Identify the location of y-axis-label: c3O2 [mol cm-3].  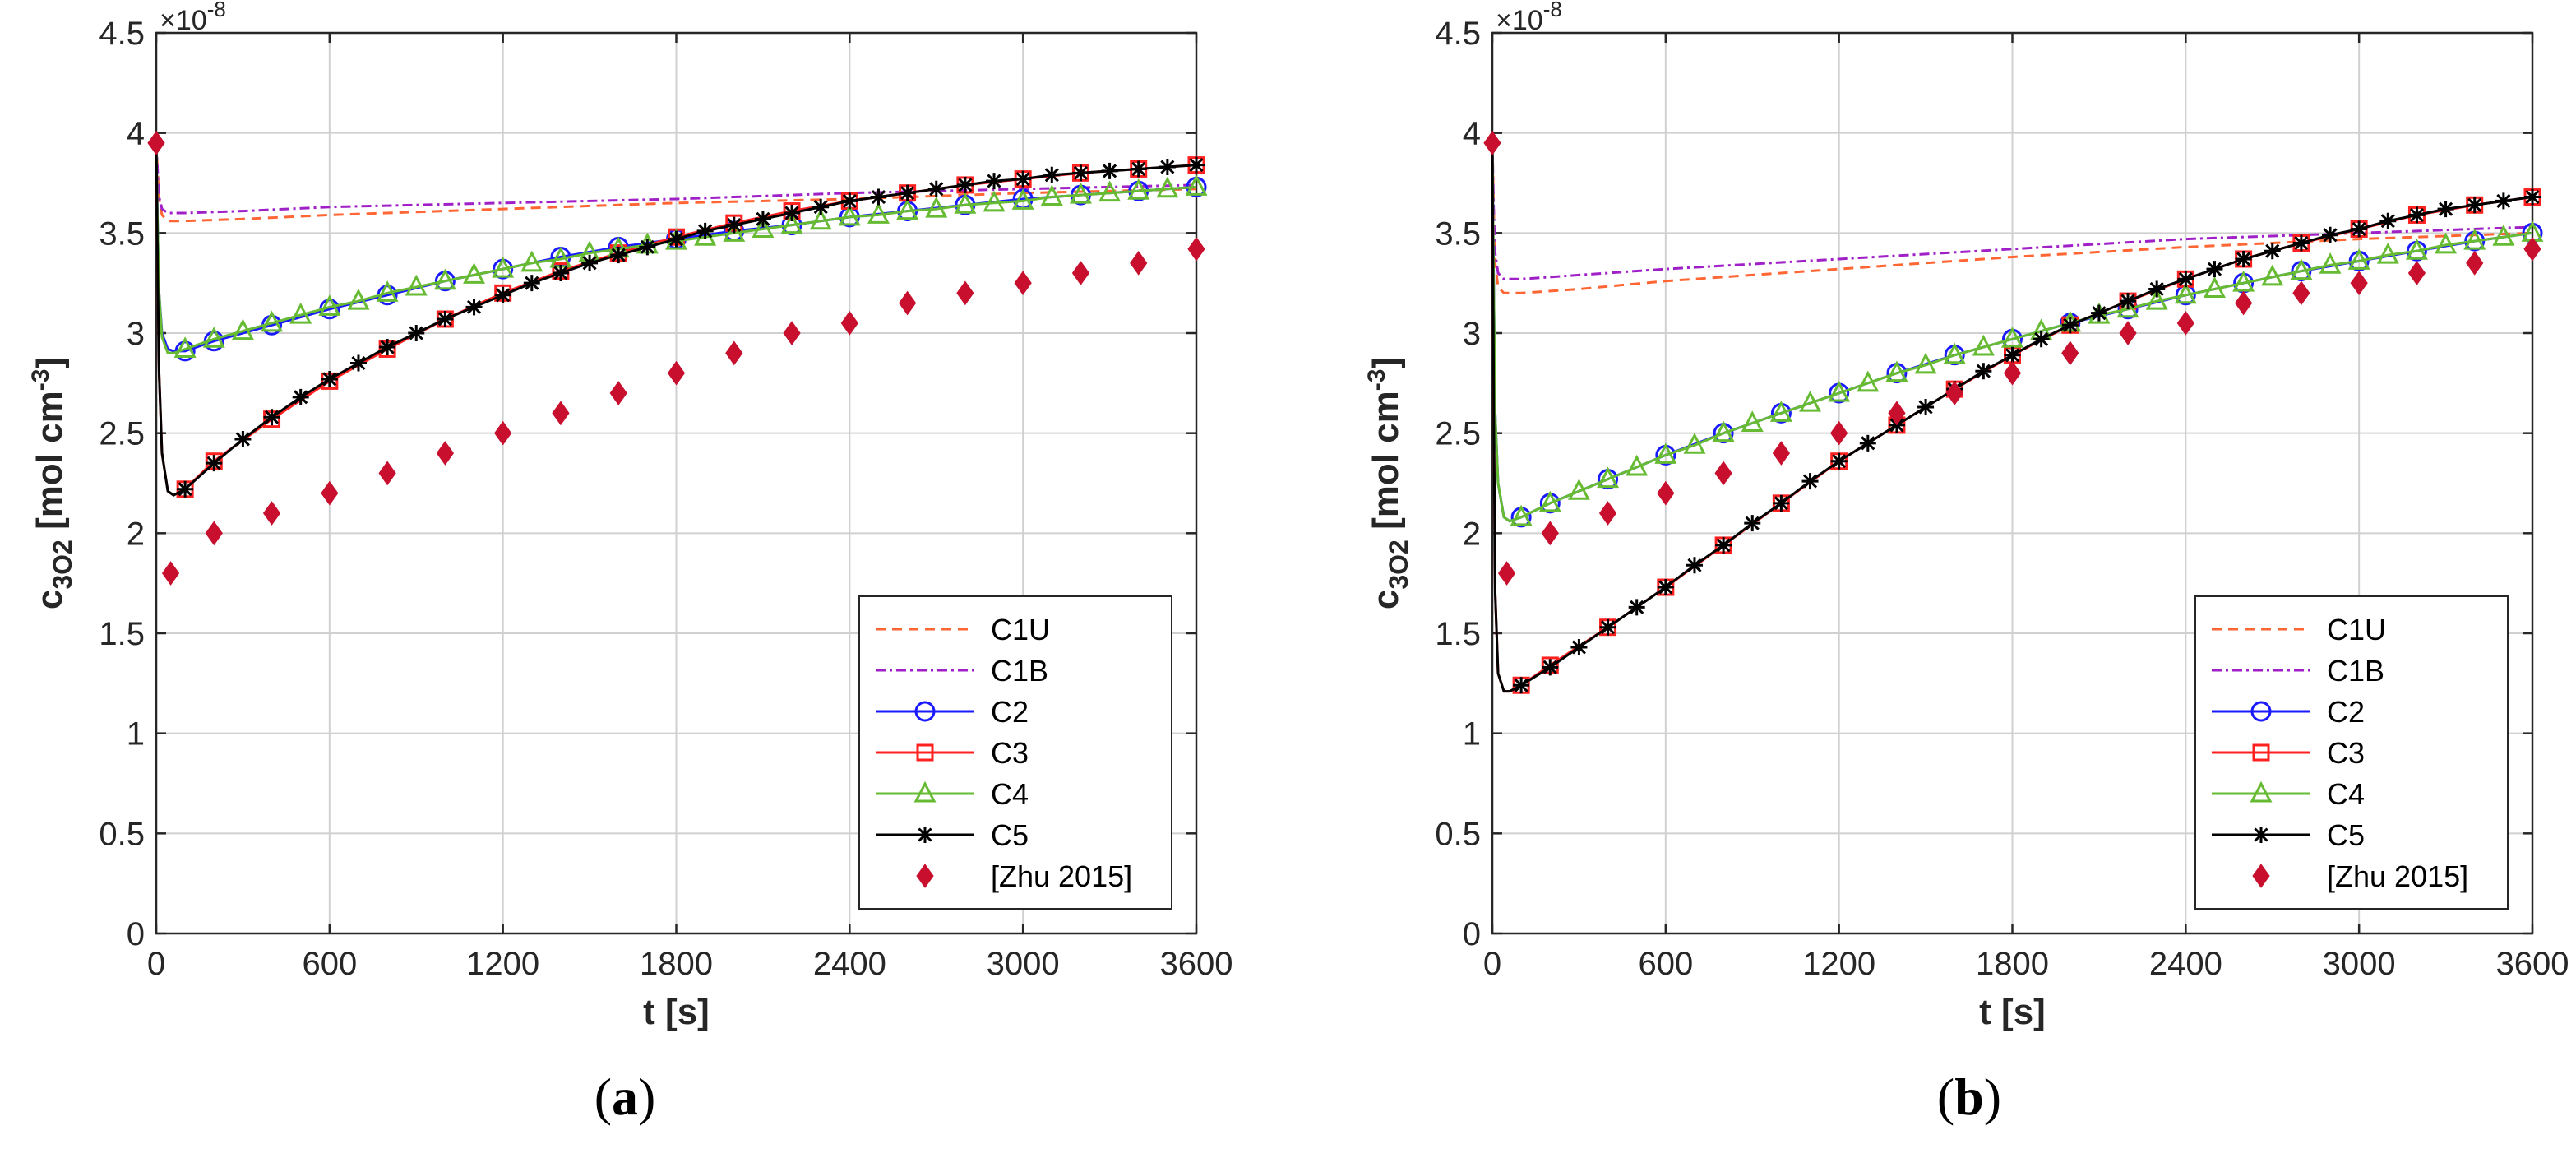
(52, 483).